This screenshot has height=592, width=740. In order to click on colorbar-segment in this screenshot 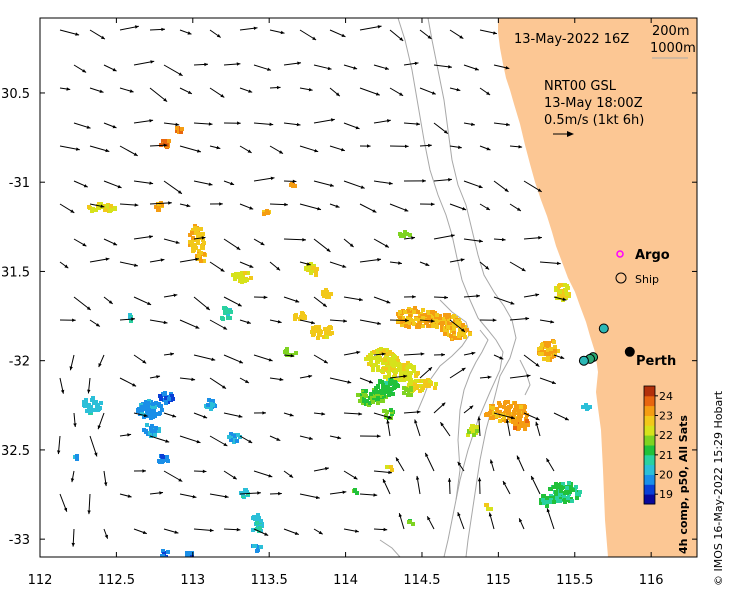, I will do `click(649, 420)`.